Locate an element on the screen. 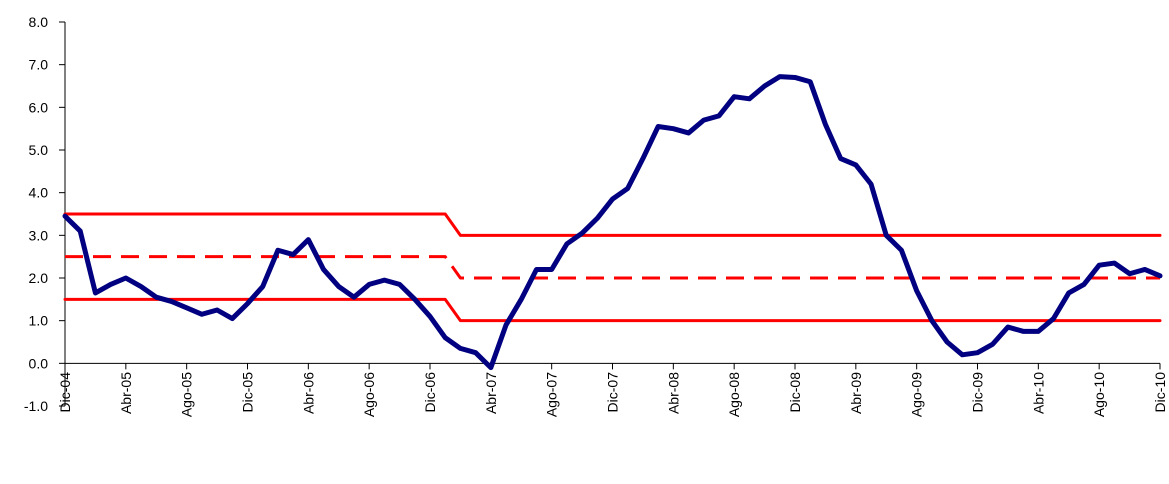  x-tick-label: Abr-10 is located at coordinates (1038, 393).